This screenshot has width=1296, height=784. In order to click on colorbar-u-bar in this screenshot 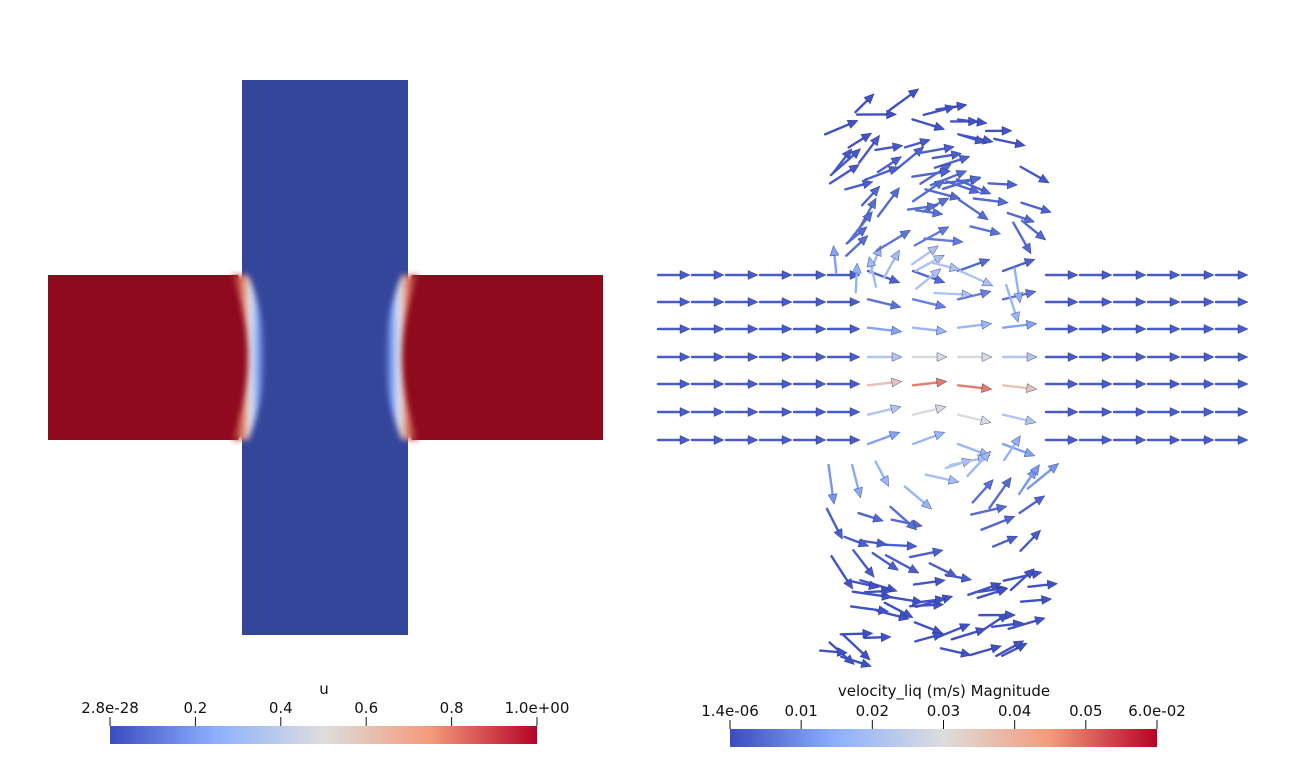, I will do `click(323, 735)`.